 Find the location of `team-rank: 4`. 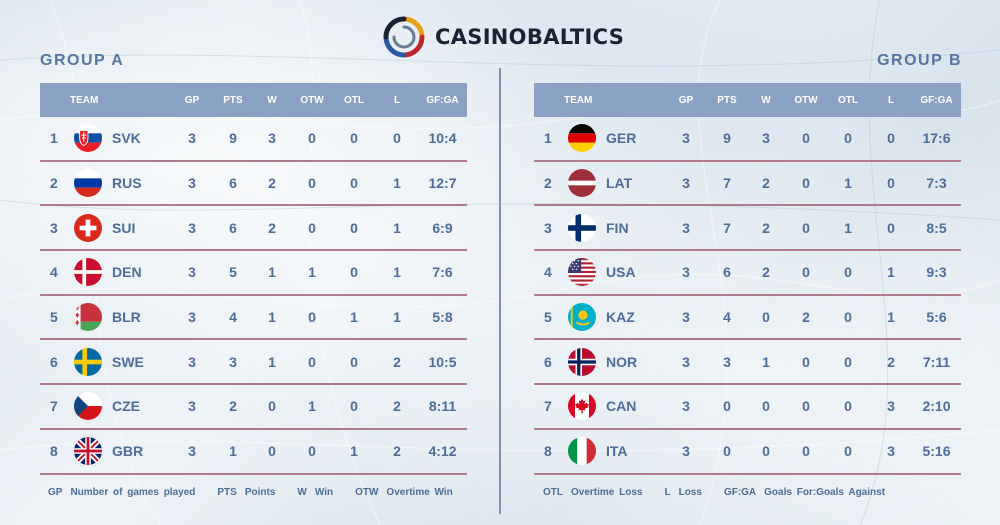

team-rank: 4 is located at coordinates (54, 272).